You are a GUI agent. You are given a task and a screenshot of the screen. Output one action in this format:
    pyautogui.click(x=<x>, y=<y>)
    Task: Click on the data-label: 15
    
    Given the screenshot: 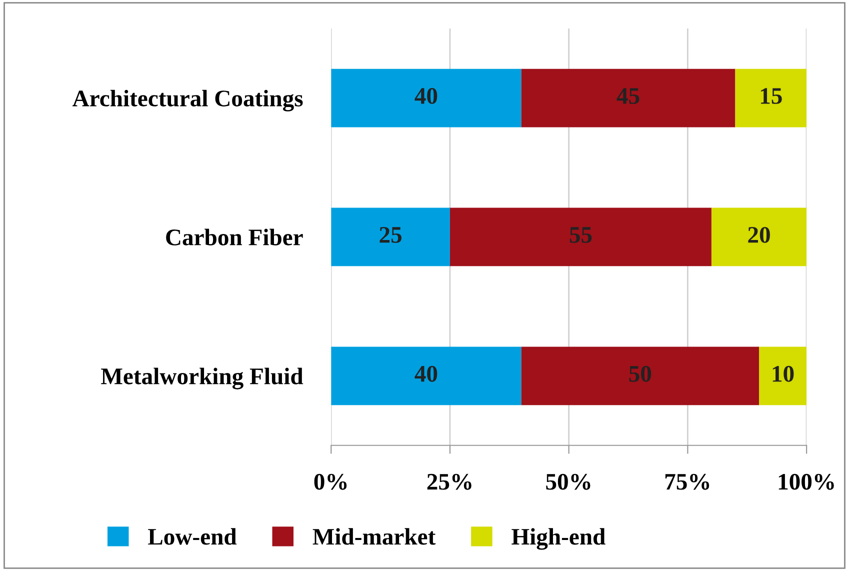 What is the action you would take?
    pyautogui.click(x=771, y=96)
    